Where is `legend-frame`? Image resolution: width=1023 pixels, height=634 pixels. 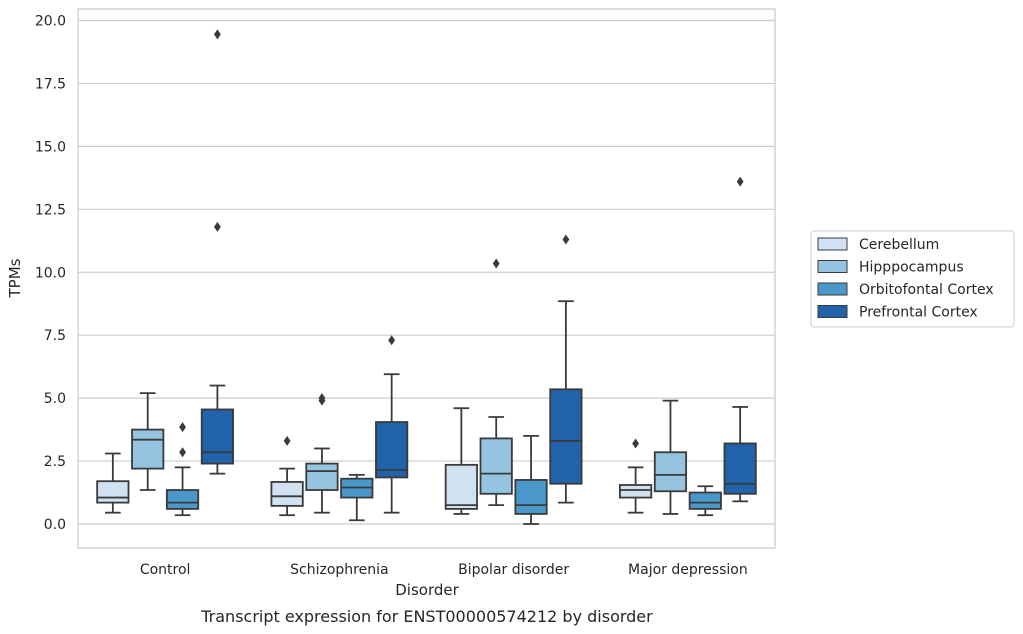
legend-frame is located at coordinates (912, 279).